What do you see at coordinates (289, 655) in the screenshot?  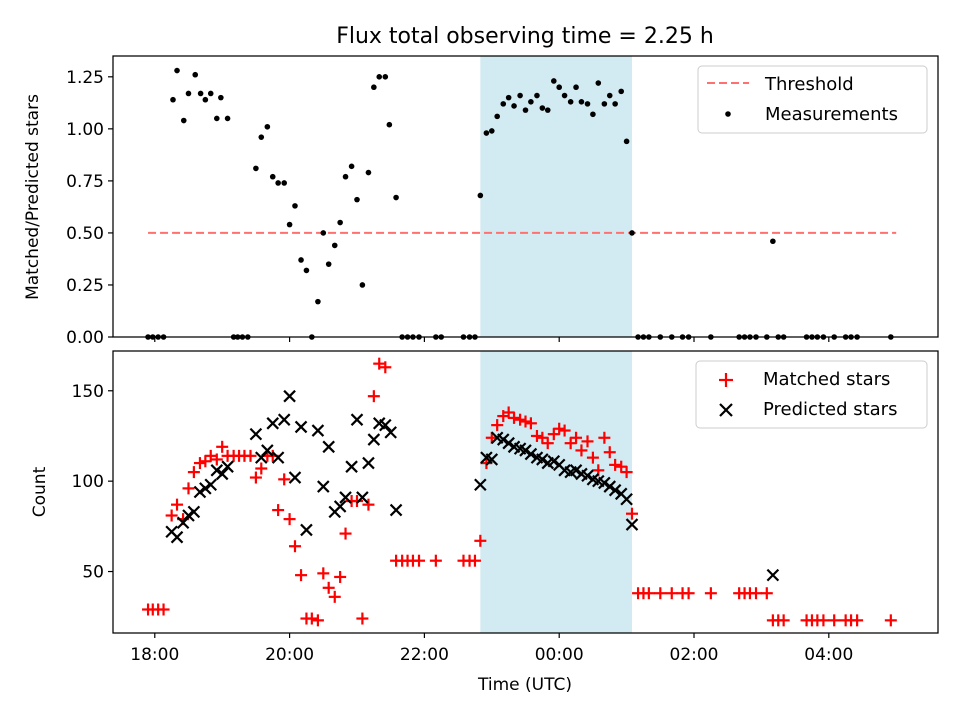 I see `x-tick-label: 20:00` at bounding box center [289, 655].